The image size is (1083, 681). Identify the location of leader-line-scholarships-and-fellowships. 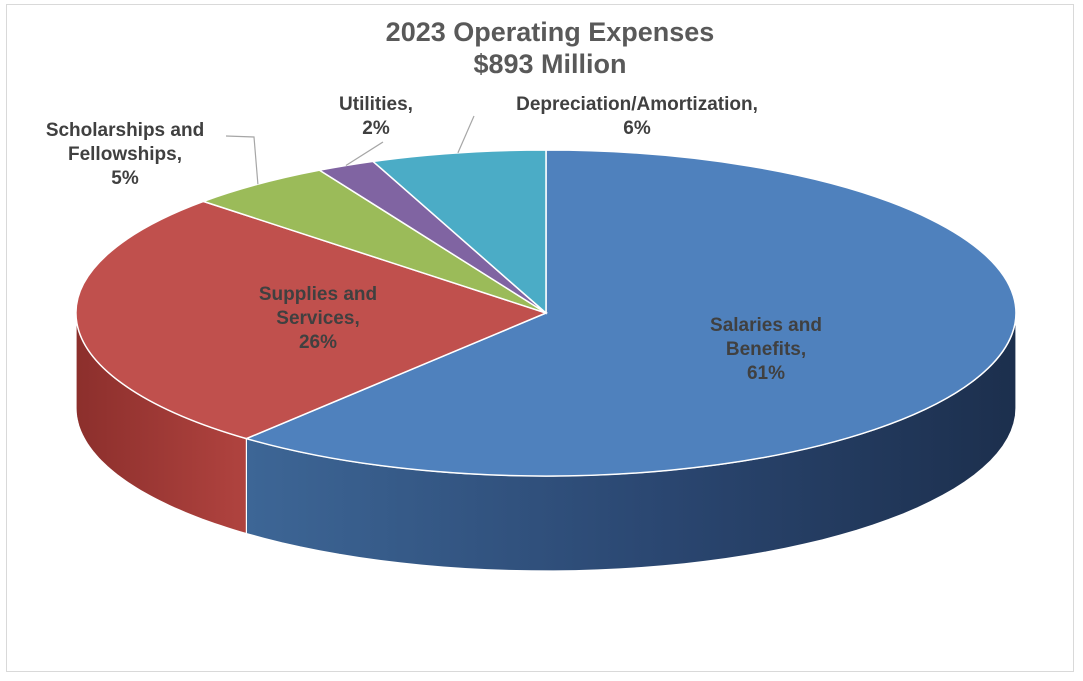
(242, 160).